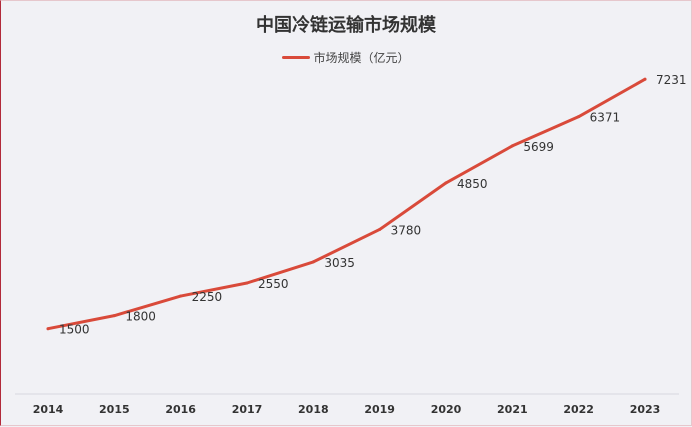 This screenshot has width=692, height=427. I want to click on x-tick-label: 2014, so click(48, 409).